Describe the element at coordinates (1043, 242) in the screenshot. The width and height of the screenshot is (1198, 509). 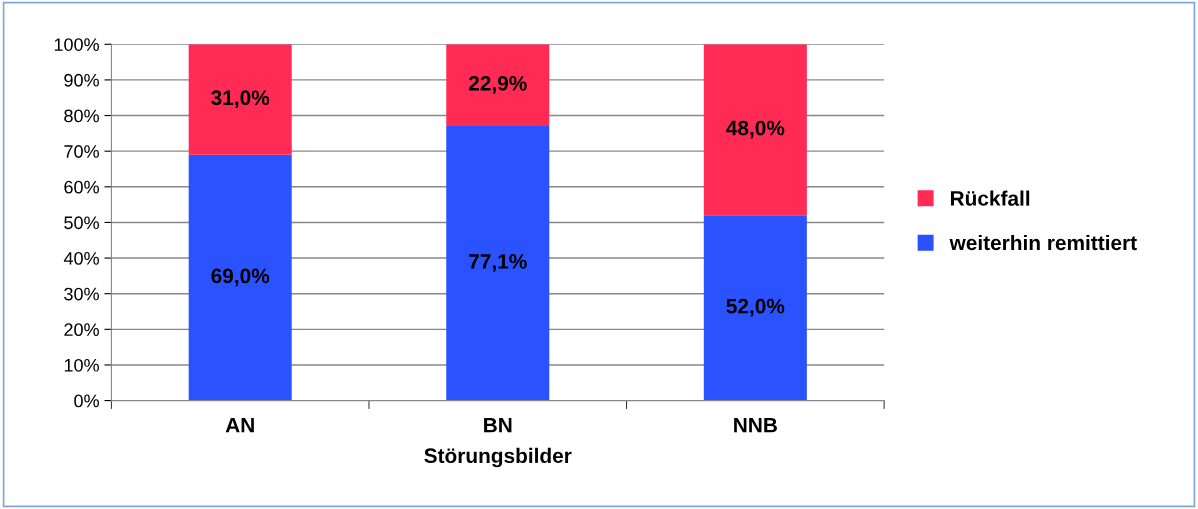
I see `legend-label: weiterhin remittiert` at that location.